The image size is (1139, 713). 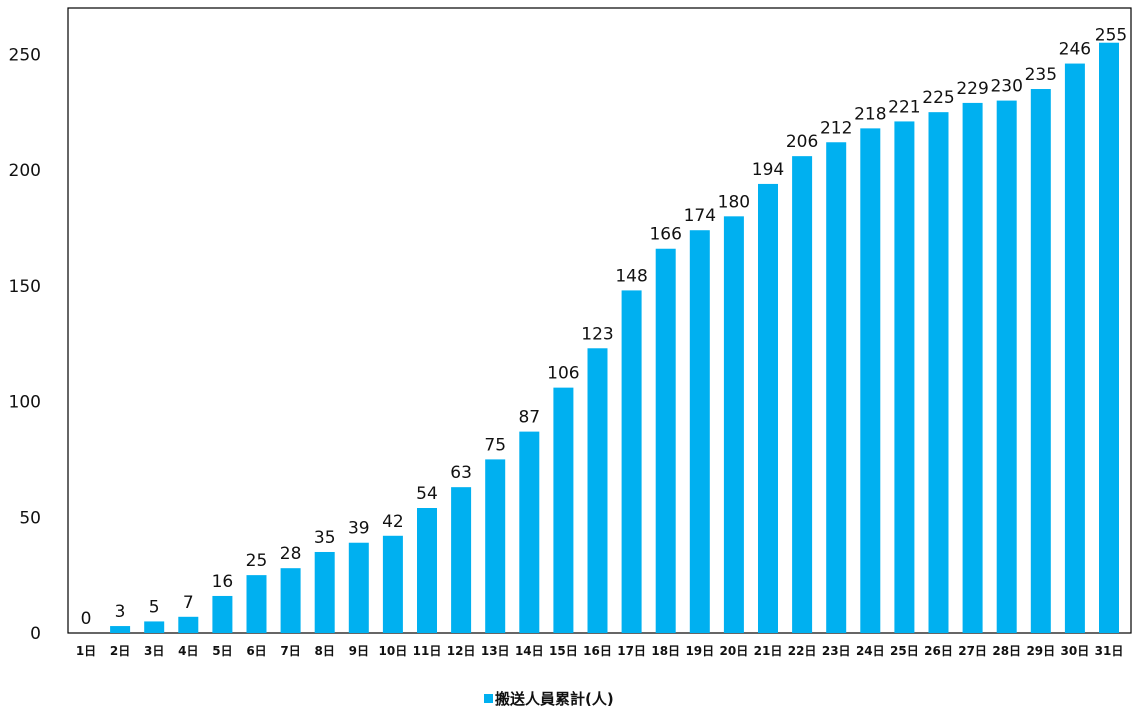 I want to click on bar-29日, so click(x=1040, y=361).